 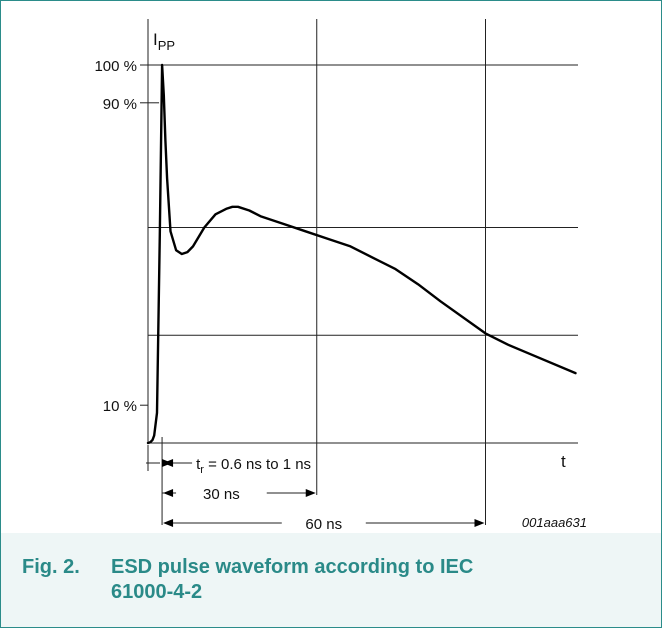 I want to click on y-ticks: 100 % 90 % 10 %, so click(x=127, y=236).